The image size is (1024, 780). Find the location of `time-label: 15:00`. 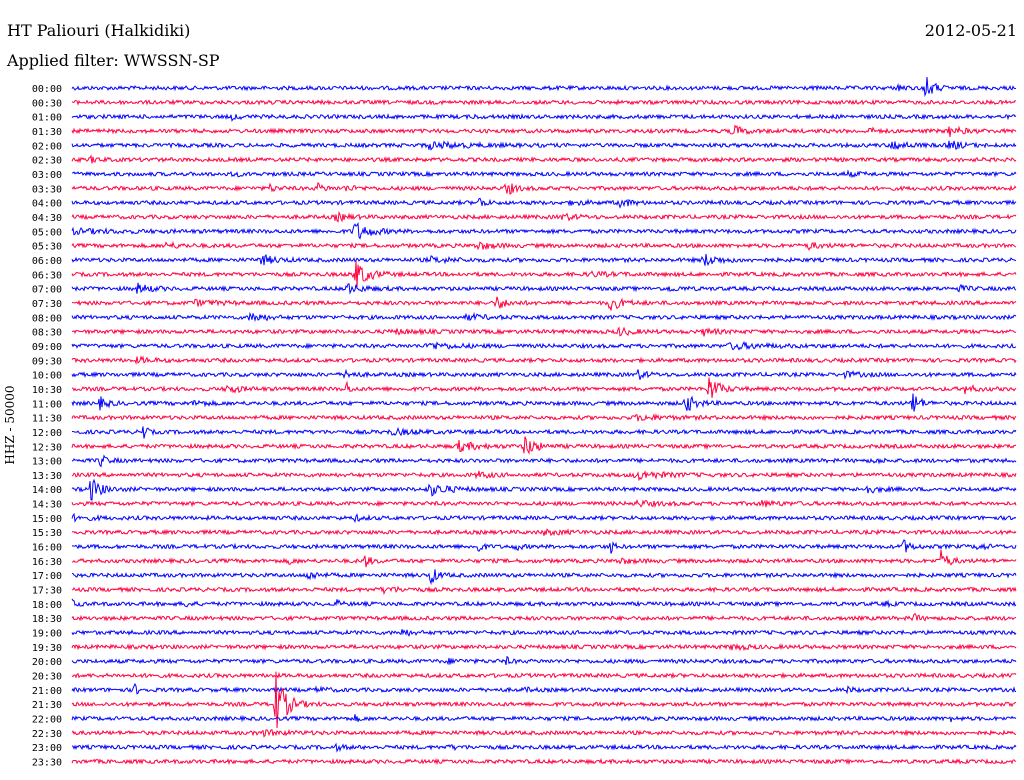

time-label: 15:00 is located at coordinates (47, 519).